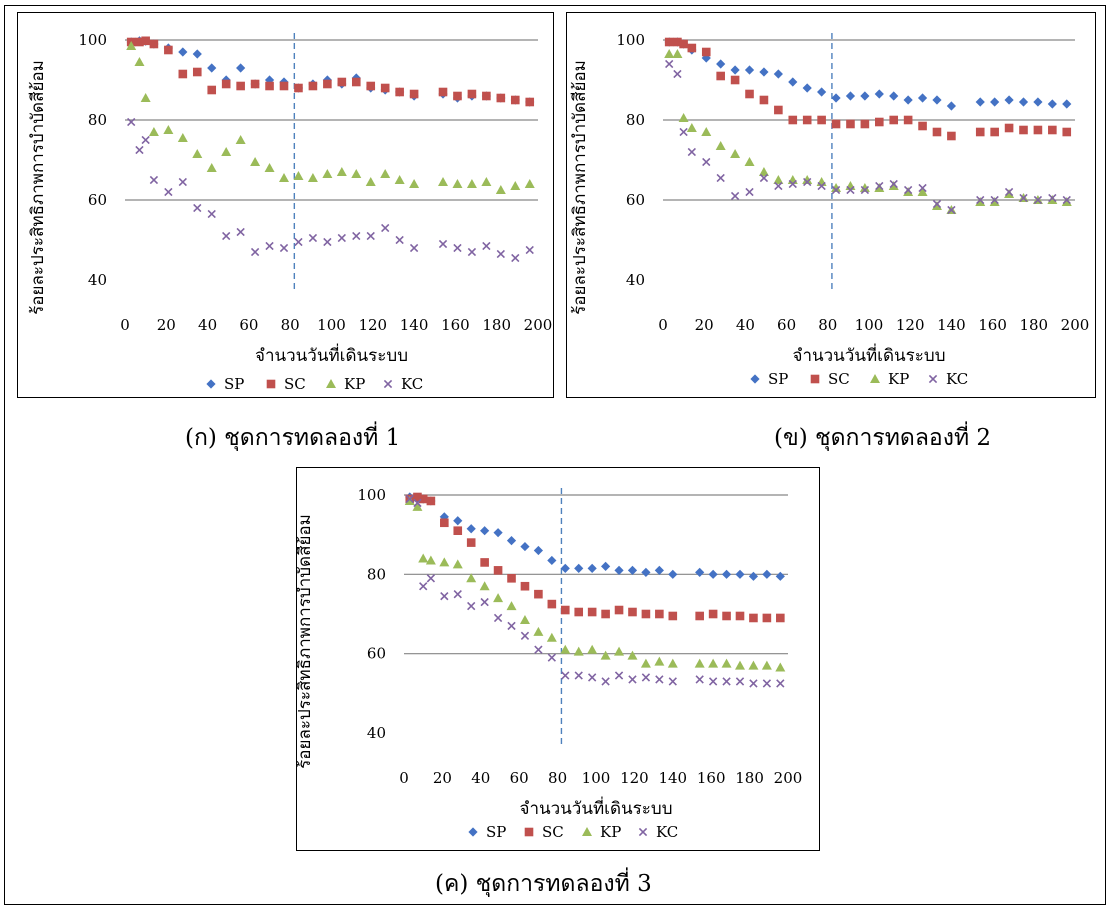 Image resolution: width=1108 pixels, height=907 pixels. What do you see at coordinates (404, 778) in the screenshot?
I see `x-tick-label: 0` at bounding box center [404, 778].